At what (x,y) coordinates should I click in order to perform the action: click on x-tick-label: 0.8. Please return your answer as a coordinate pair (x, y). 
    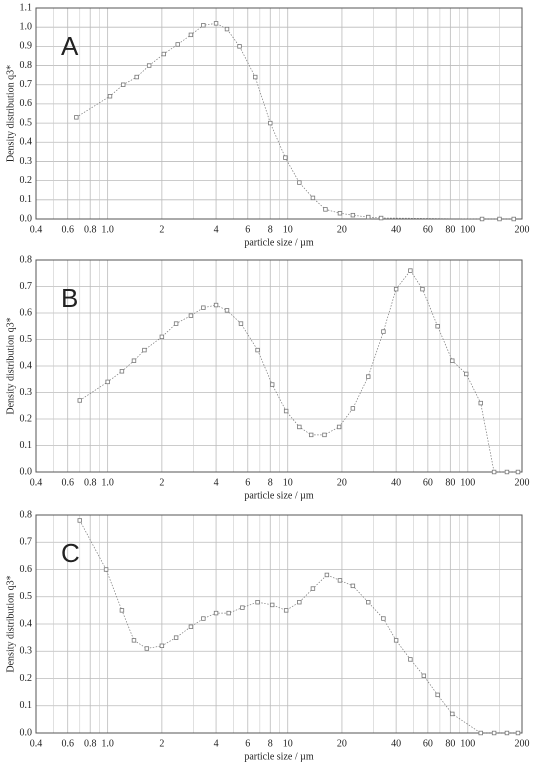
    Looking at the image, I should click on (90, 229).